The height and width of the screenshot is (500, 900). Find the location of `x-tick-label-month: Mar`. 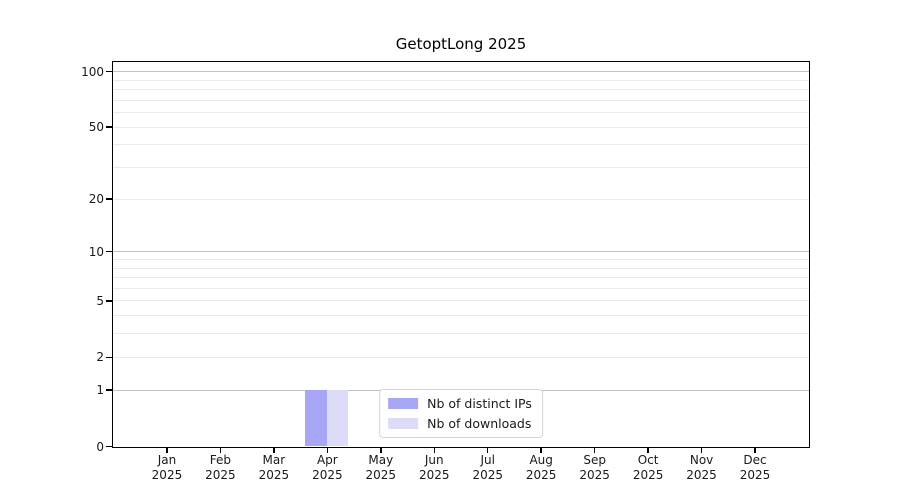

x-tick-label-month: Mar is located at coordinates (274, 460).